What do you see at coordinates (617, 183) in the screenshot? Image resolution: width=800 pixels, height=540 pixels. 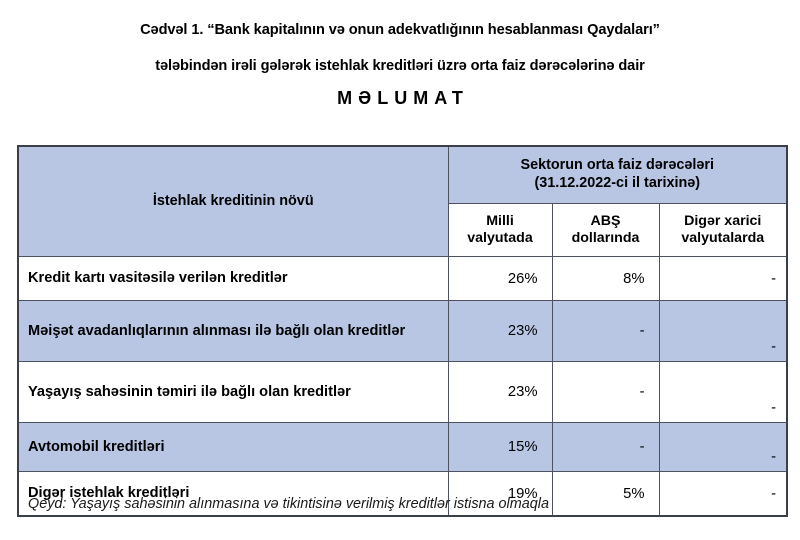 I see `group-header-line-2: (31.12.2022-ci il tarixinə)` at bounding box center [617, 183].